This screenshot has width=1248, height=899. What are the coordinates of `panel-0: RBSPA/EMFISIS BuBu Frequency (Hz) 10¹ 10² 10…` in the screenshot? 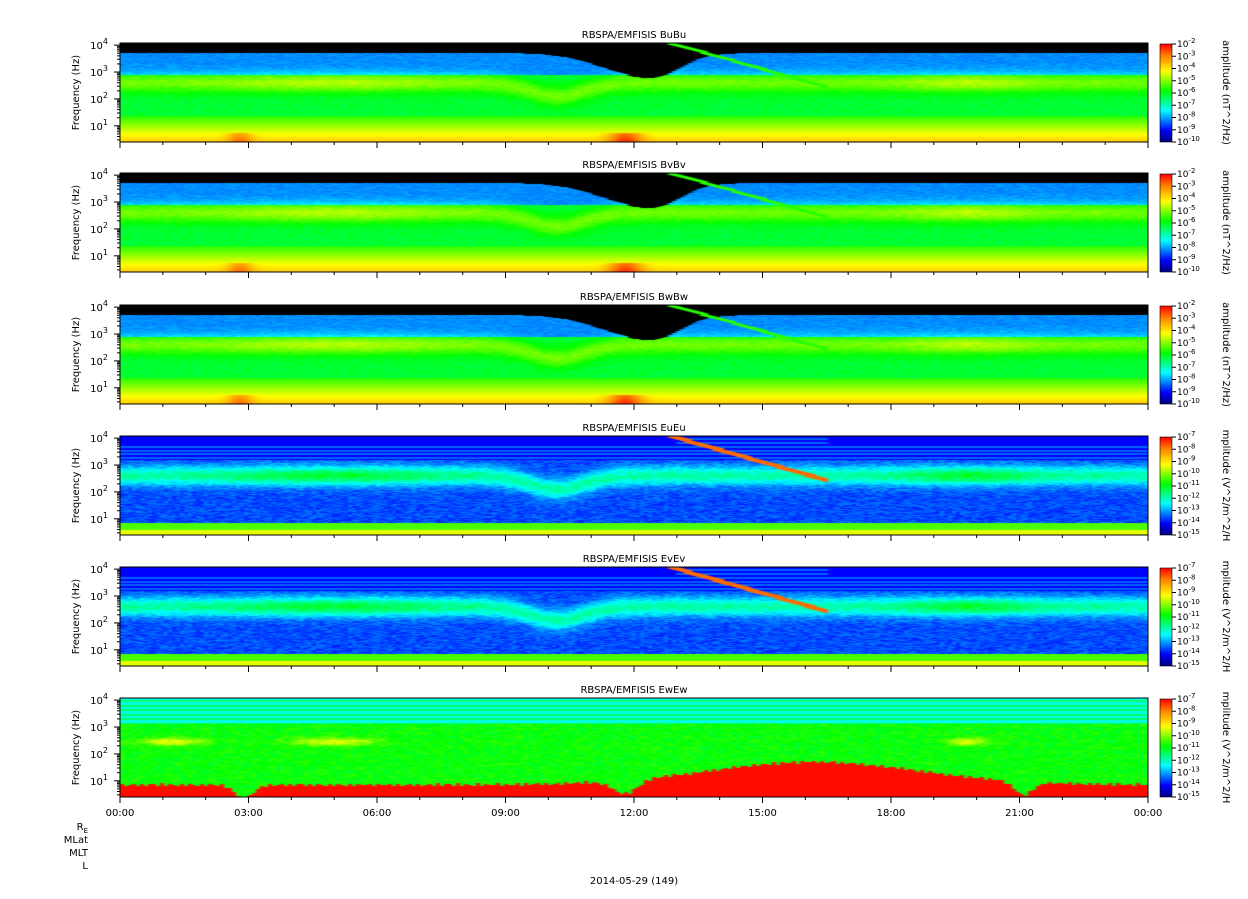 It's located at (651, 89).